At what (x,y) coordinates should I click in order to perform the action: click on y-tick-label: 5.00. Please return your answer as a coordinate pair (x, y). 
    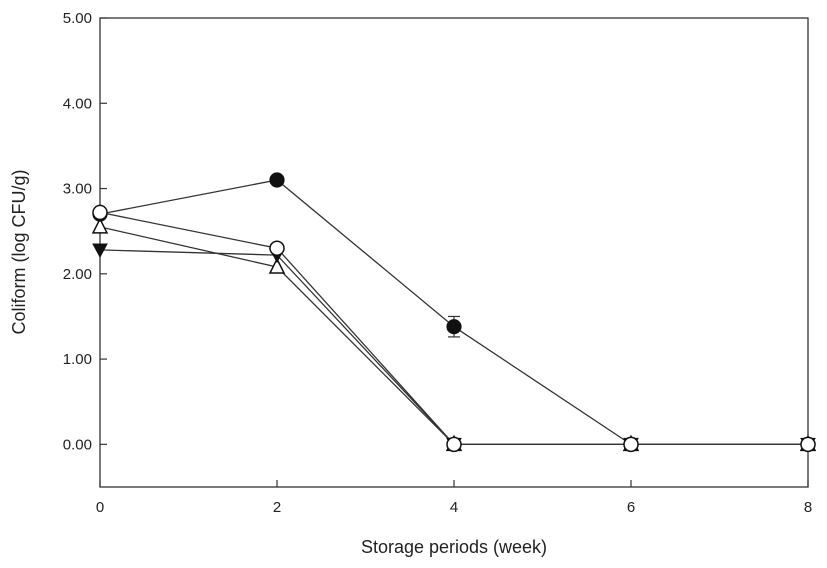
    Looking at the image, I should click on (77, 18).